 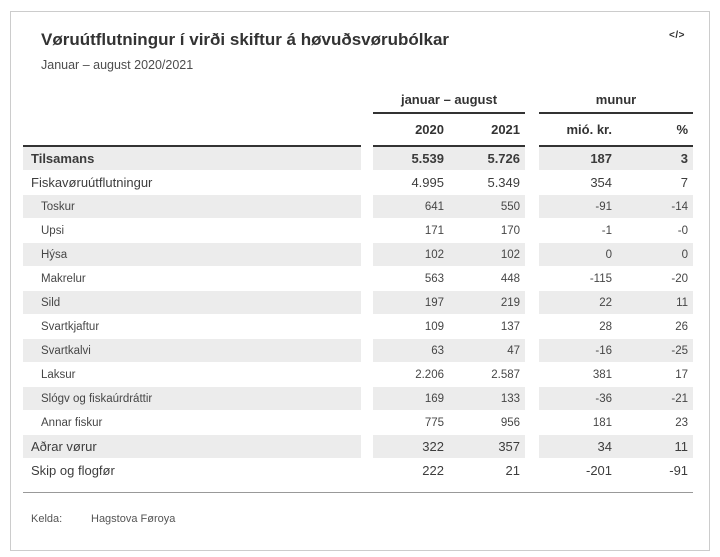 I want to click on cell-2021: 956, so click(x=487, y=423).